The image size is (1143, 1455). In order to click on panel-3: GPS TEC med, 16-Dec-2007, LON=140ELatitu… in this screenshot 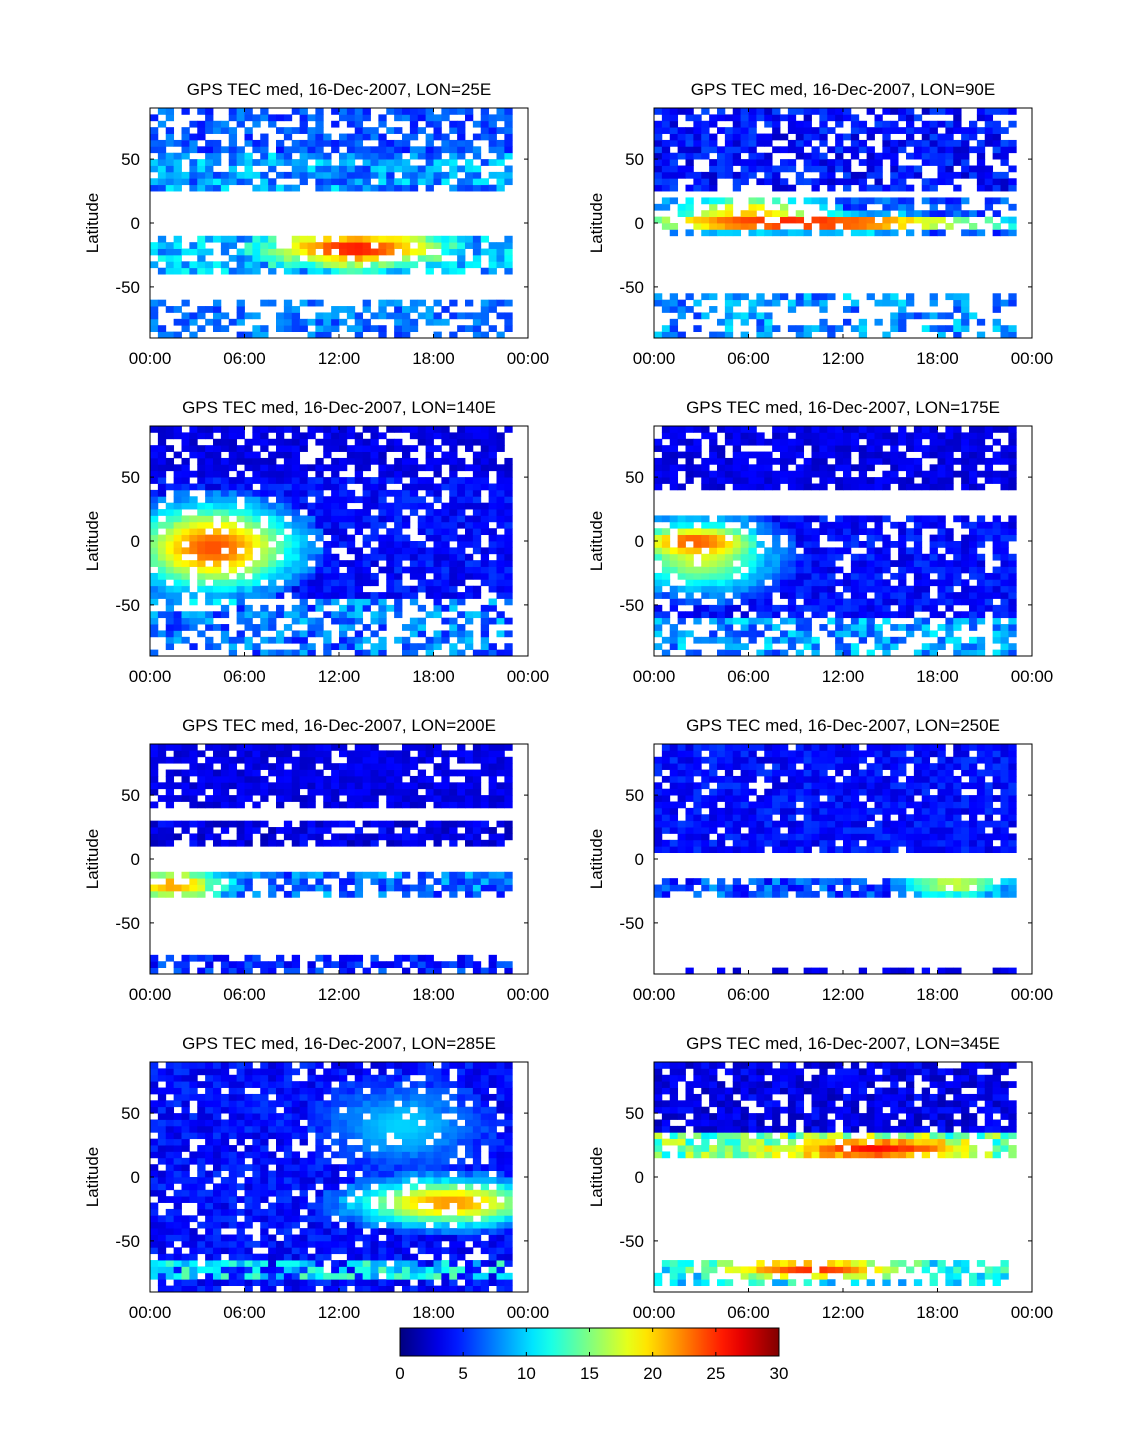, I will do `click(316, 542)`.